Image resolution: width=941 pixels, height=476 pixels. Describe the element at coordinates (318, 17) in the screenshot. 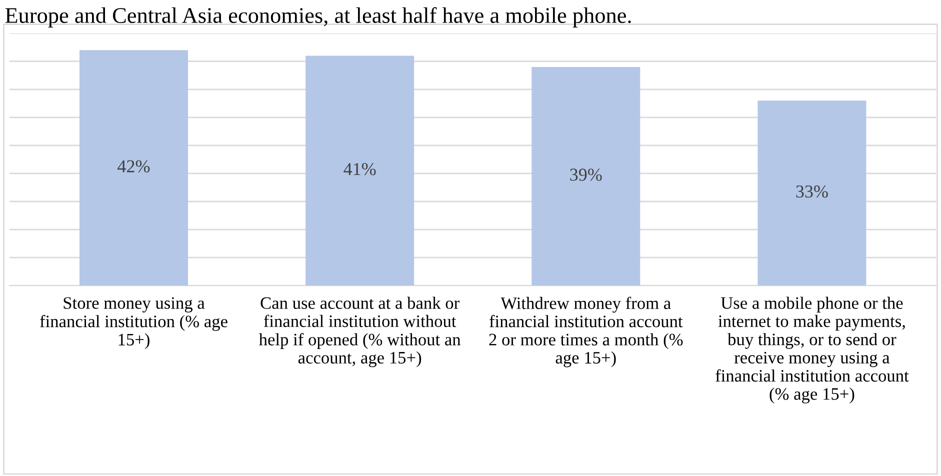

I see `chart-title: Europe and Central Asia economies, at least half have a mobile phone.` at that location.